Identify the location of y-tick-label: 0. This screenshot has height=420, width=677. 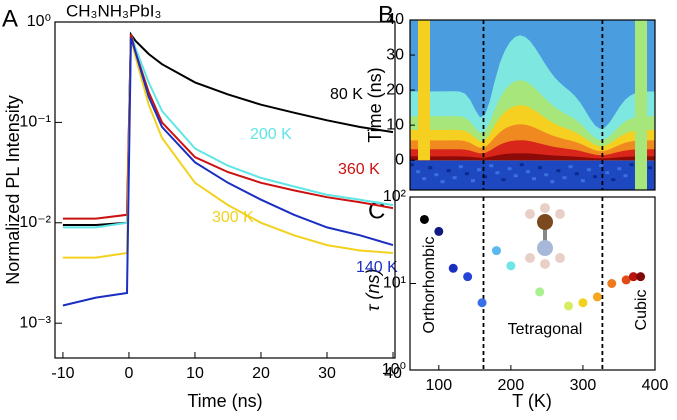
(399, 159).